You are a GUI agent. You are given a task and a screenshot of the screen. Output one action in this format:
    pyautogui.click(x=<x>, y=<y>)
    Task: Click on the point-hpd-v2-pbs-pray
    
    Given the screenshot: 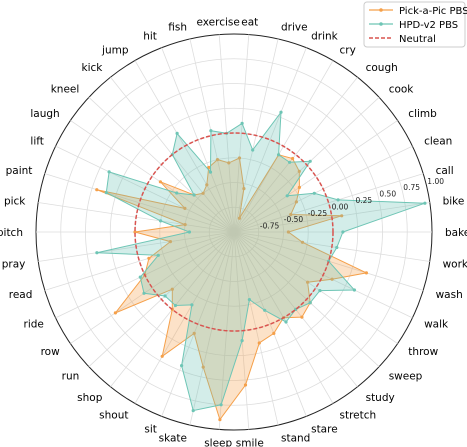 What is the action you would take?
    pyautogui.click(x=97, y=253)
    